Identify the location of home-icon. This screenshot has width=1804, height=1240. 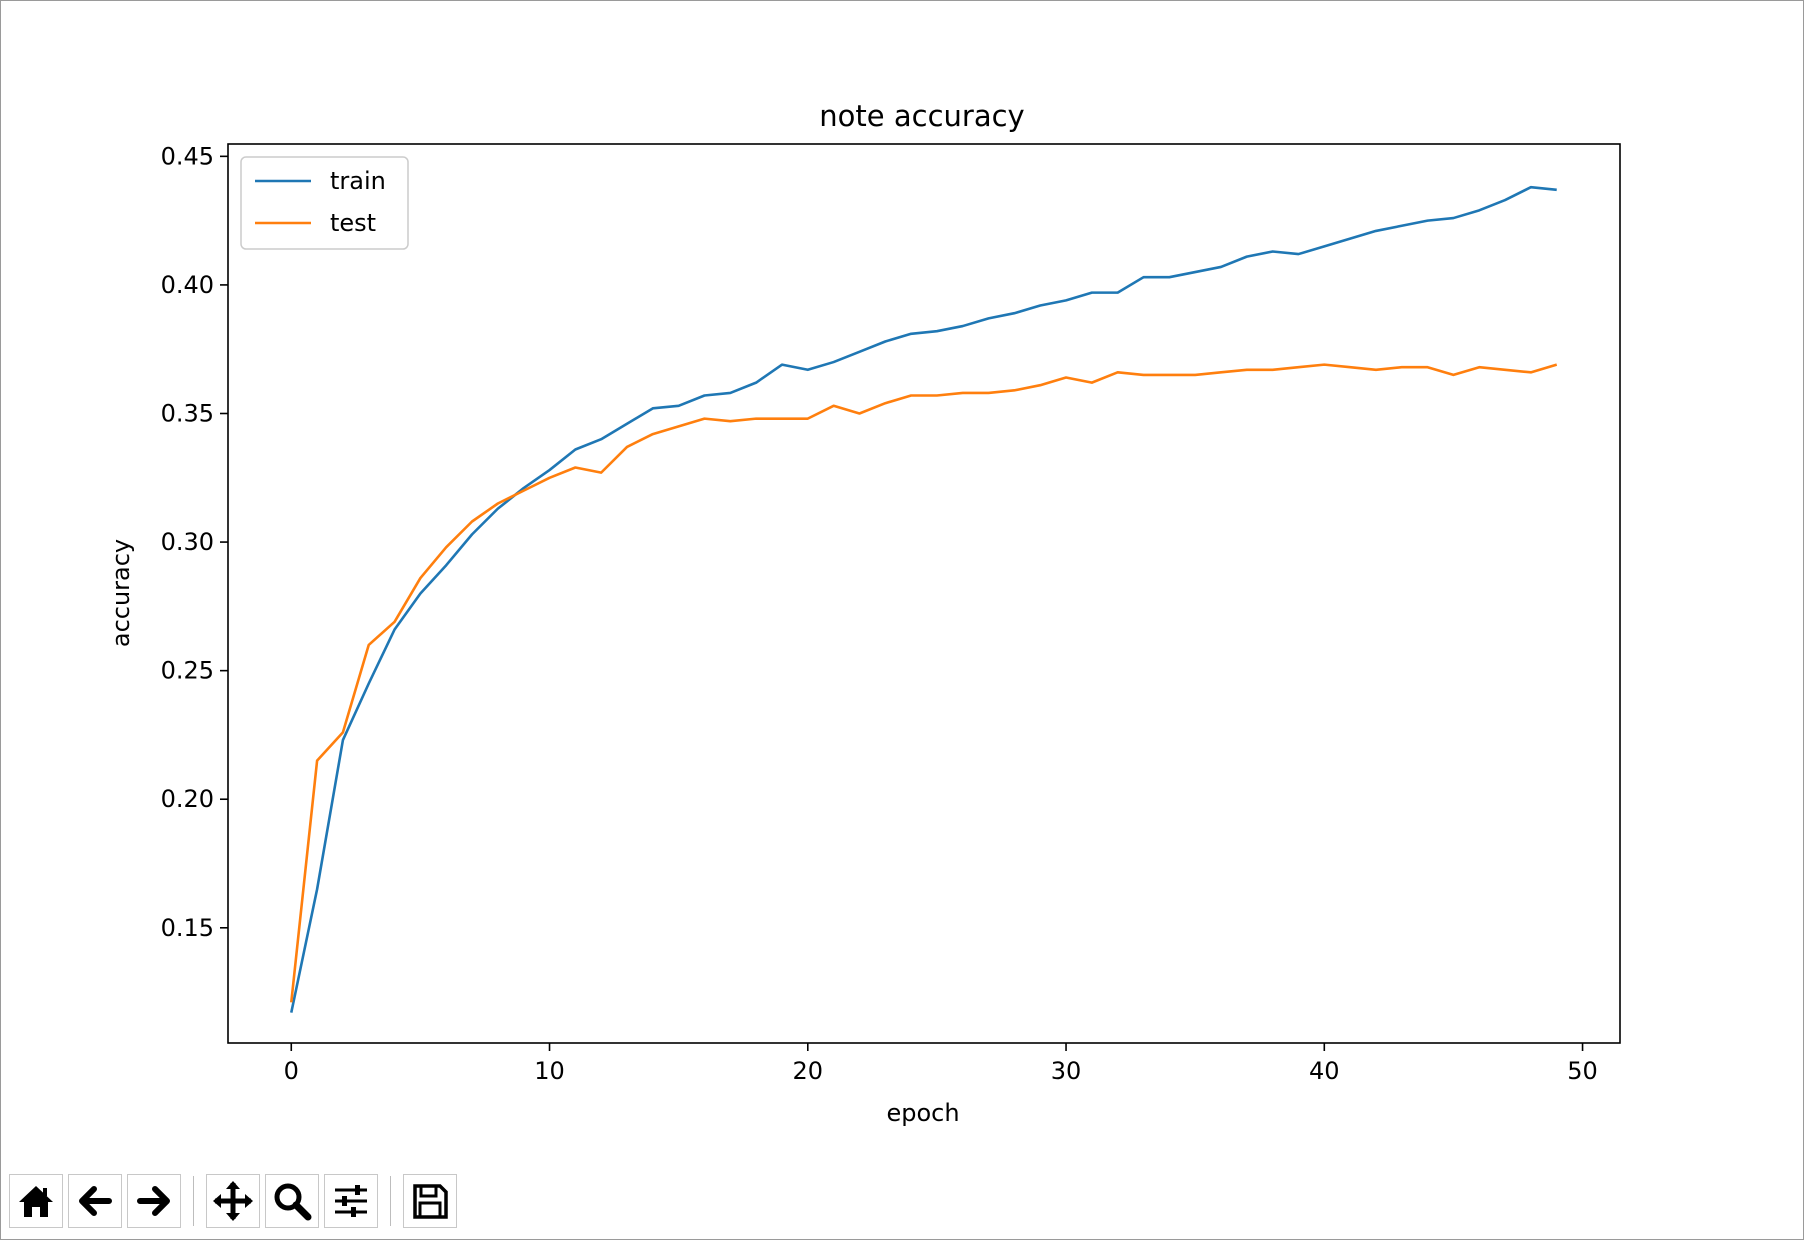
(36, 1201).